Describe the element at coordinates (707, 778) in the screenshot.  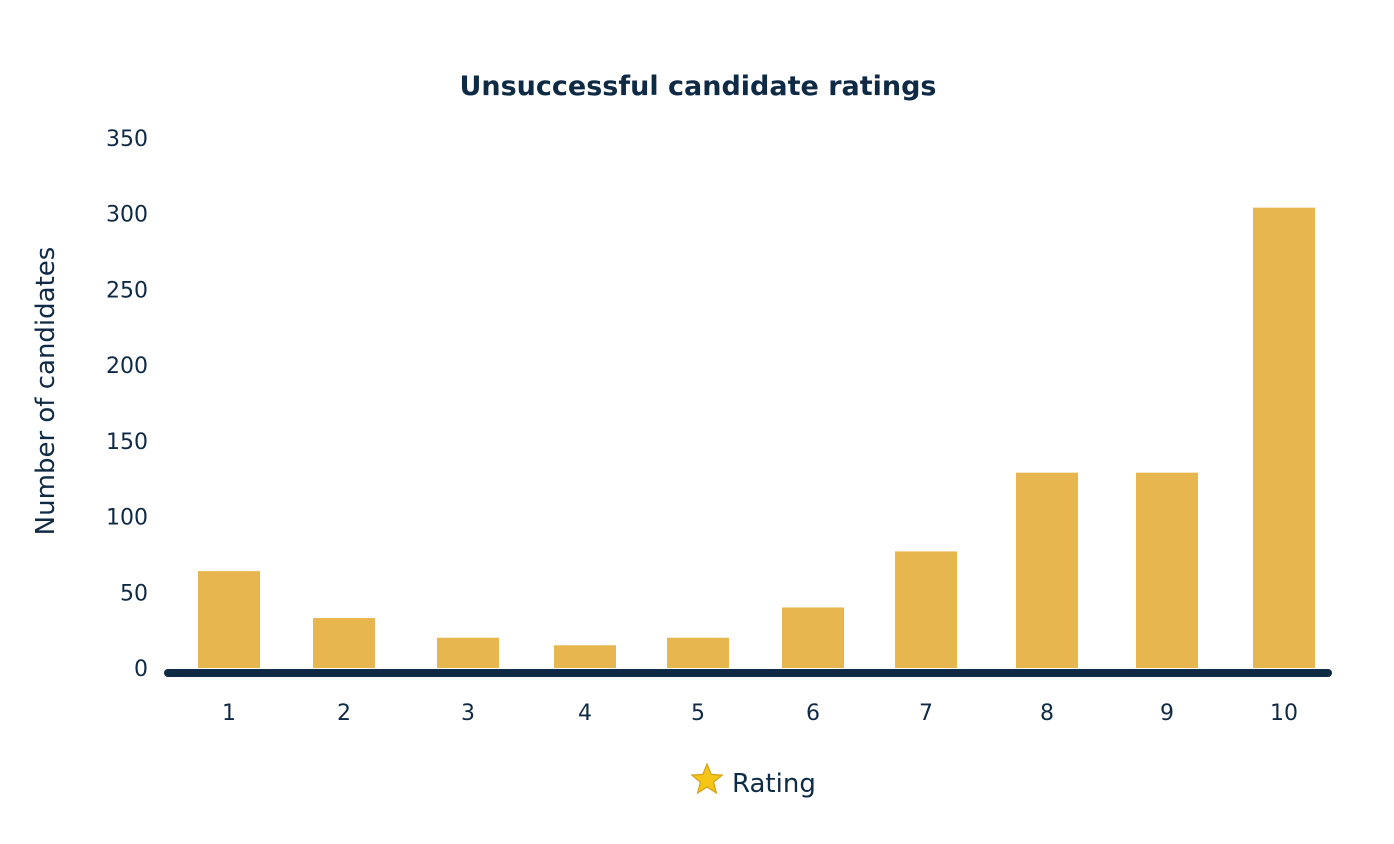
I see `star-icon` at that location.